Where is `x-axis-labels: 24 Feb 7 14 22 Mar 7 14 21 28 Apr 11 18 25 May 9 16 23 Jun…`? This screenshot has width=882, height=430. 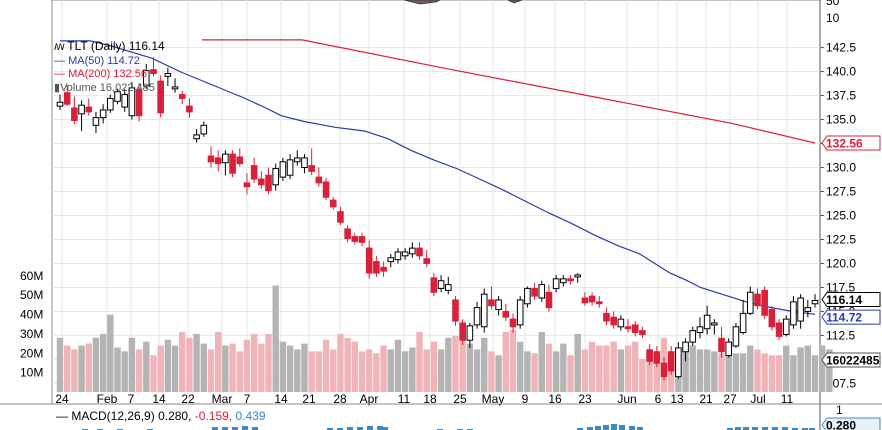
x-axis-labels: 24 Feb 7 14 22 Mar 7 14 21 28 Apr 11 18 25 May 9 16 23 Jun… is located at coordinates (424, 399).